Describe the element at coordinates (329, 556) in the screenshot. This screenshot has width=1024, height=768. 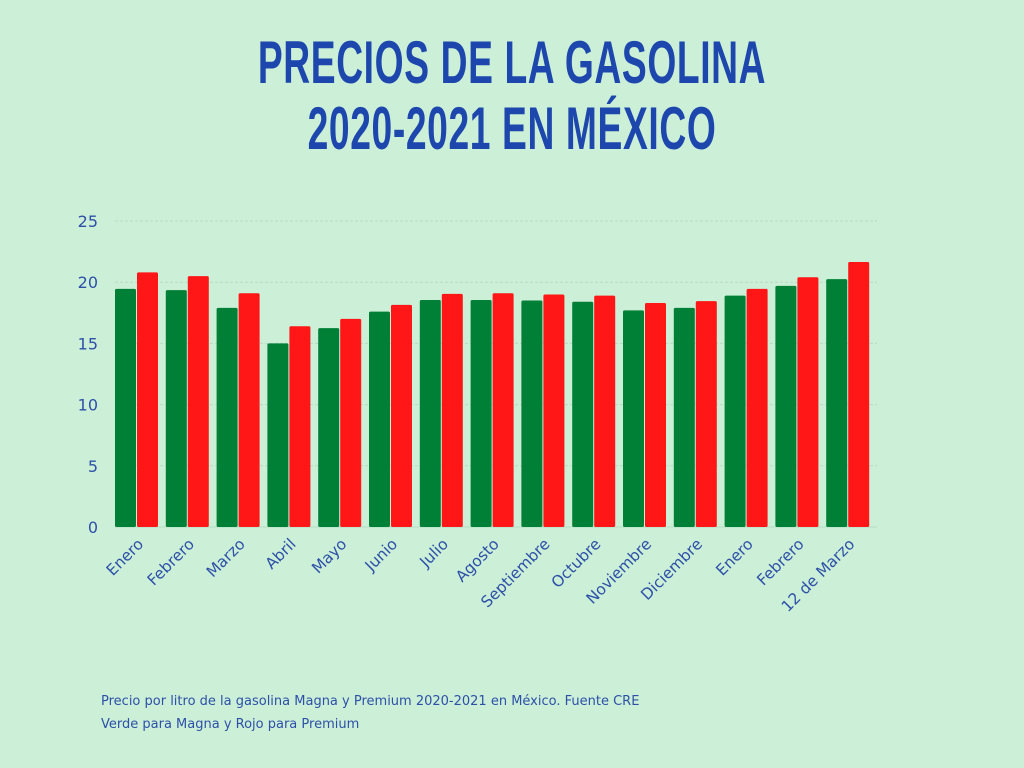
I see `x-tick-label: Mayo` at that location.